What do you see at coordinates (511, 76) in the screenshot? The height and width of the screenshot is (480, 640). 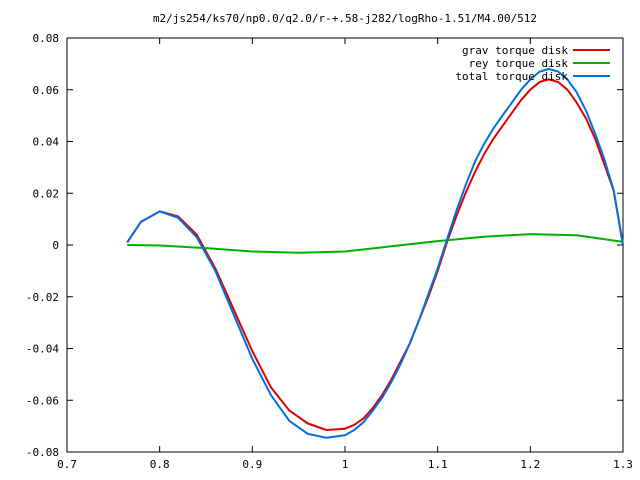 I see `legend-label: total torque disk` at bounding box center [511, 76].